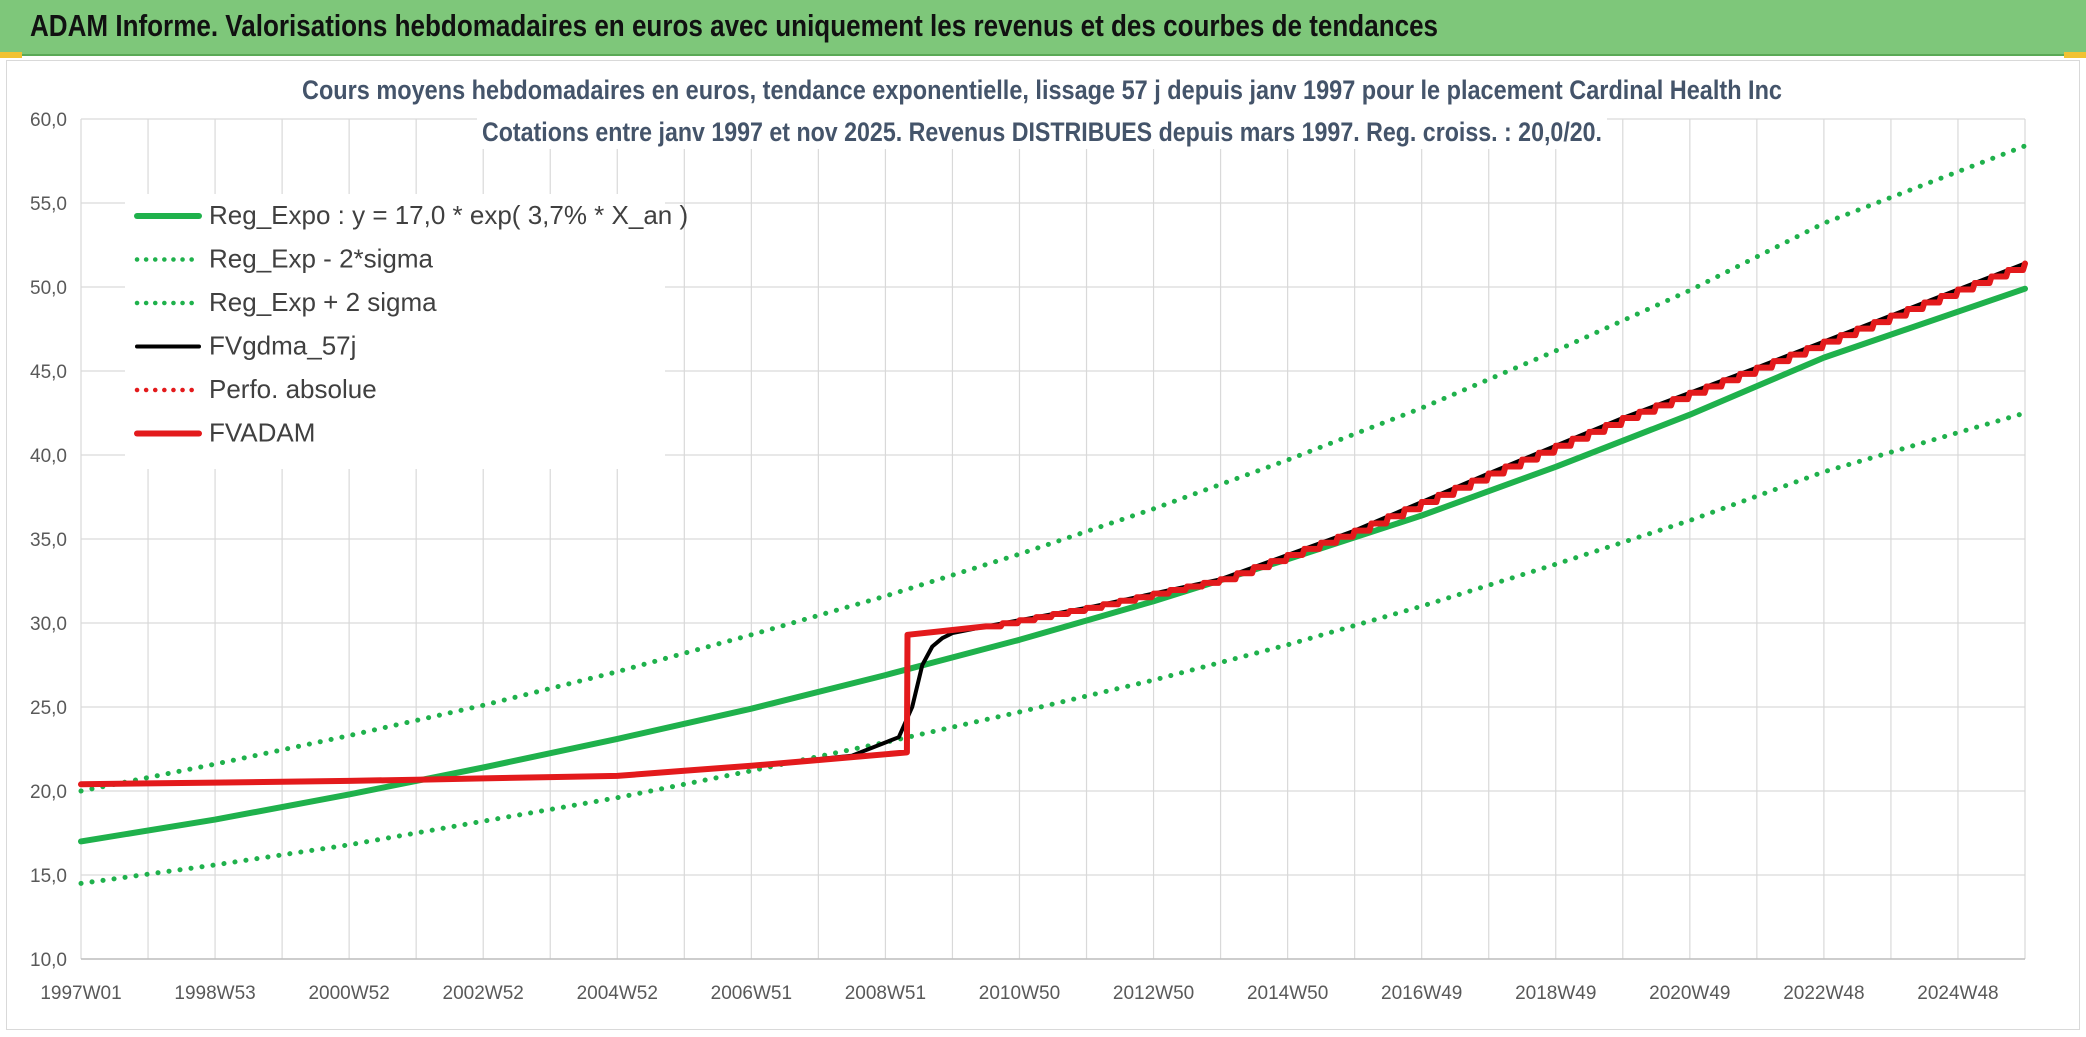 The width and height of the screenshot is (2086, 1037). What do you see at coordinates (48, 708) in the screenshot?
I see `y-tick-label: 25,0` at bounding box center [48, 708].